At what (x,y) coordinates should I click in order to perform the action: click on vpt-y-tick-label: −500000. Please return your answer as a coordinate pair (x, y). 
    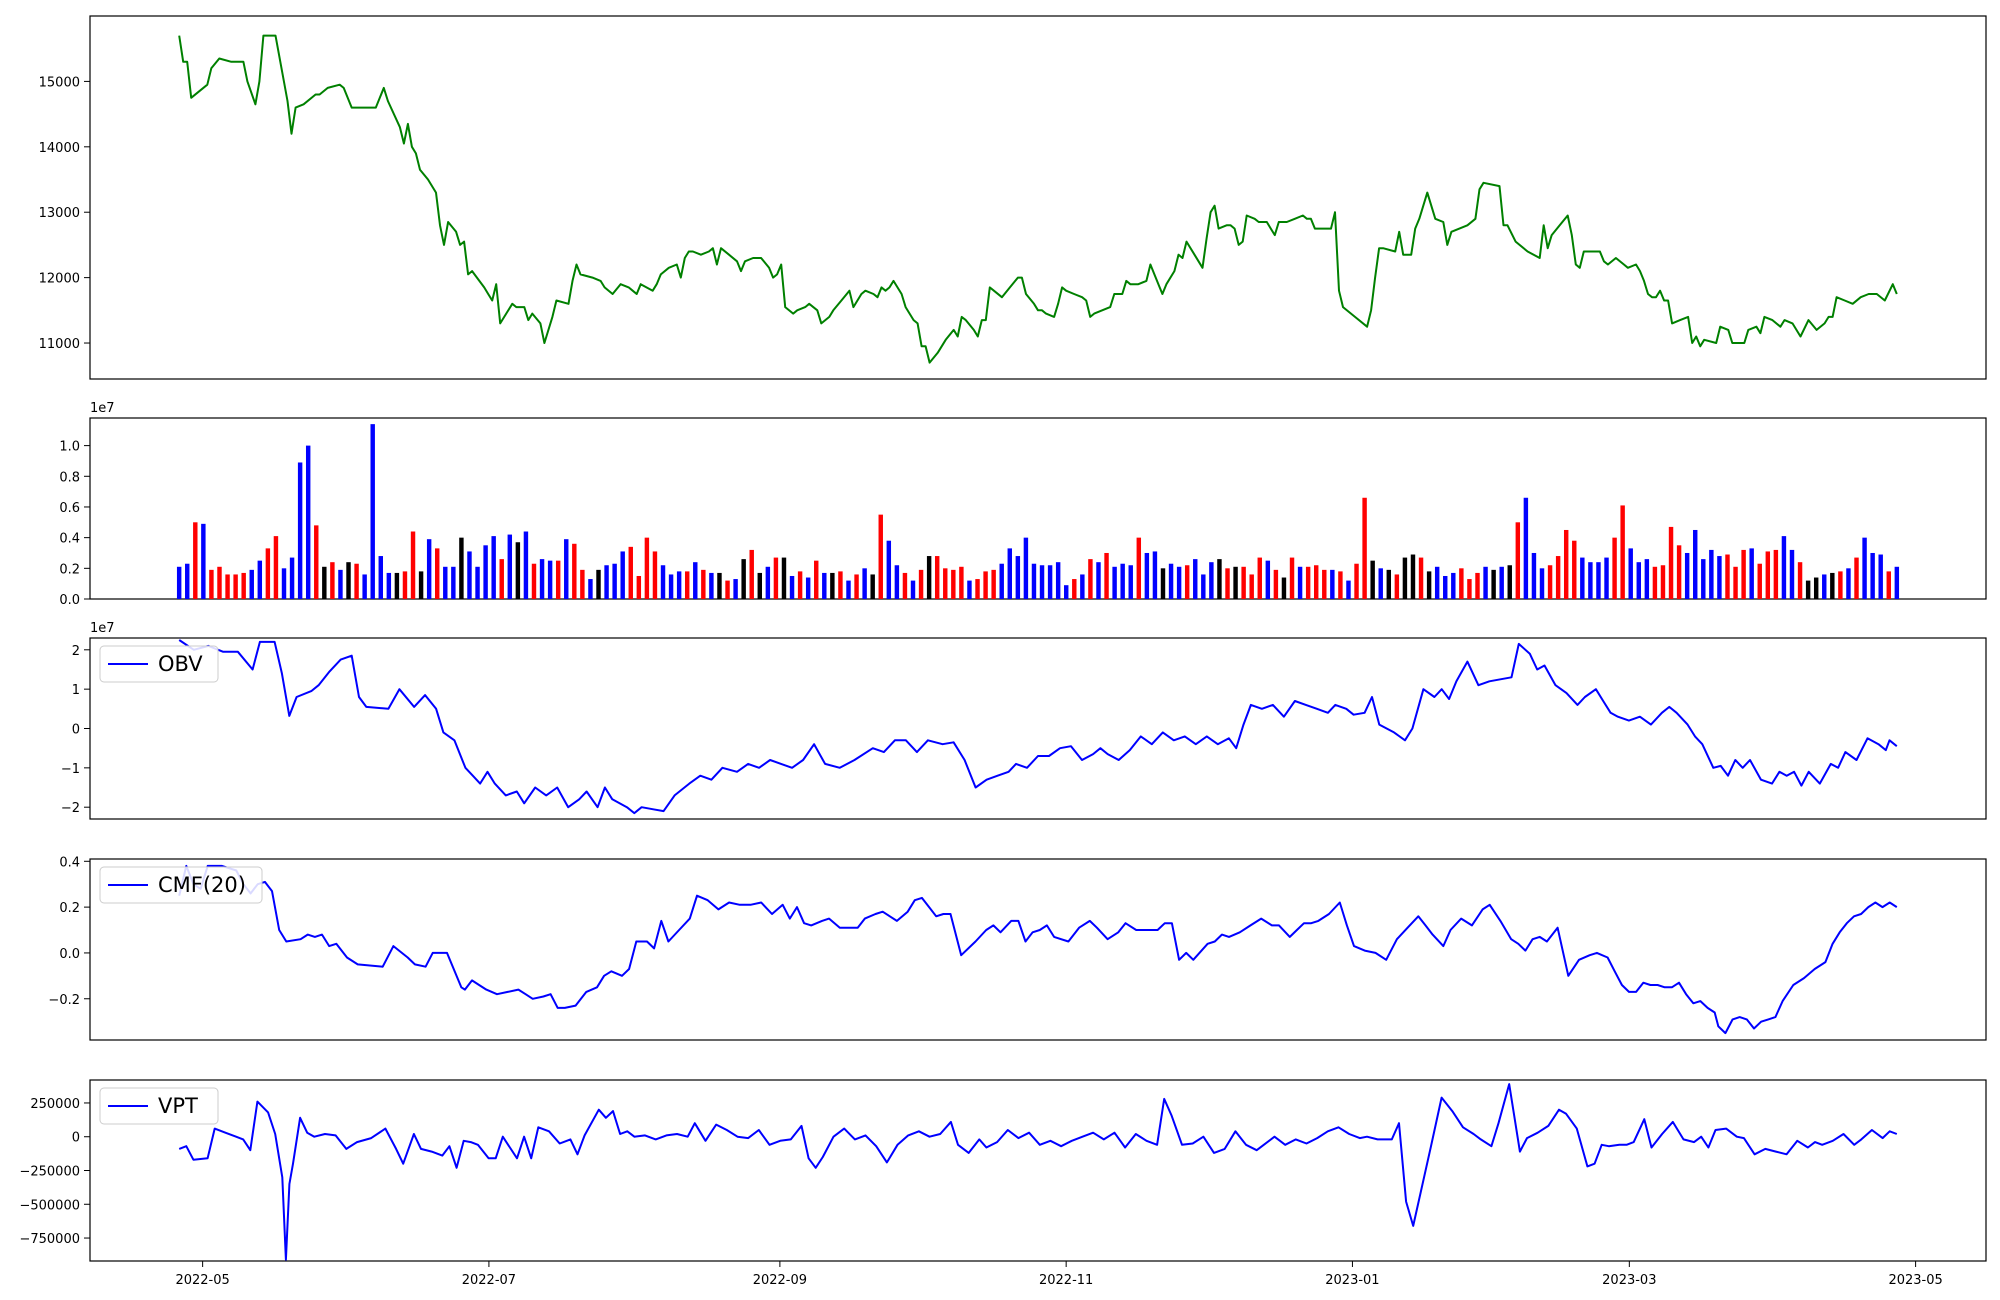
    Looking at the image, I should click on (49, 1205).